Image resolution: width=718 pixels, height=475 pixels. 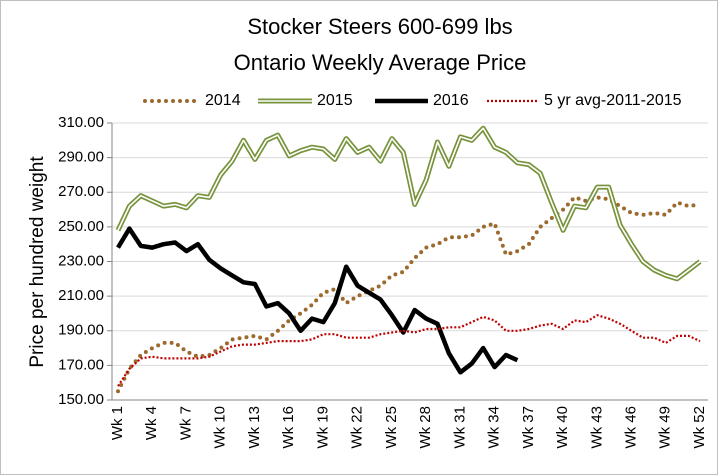 I want to click on y-tick-label: 210.00, so click(x=81, y=295).